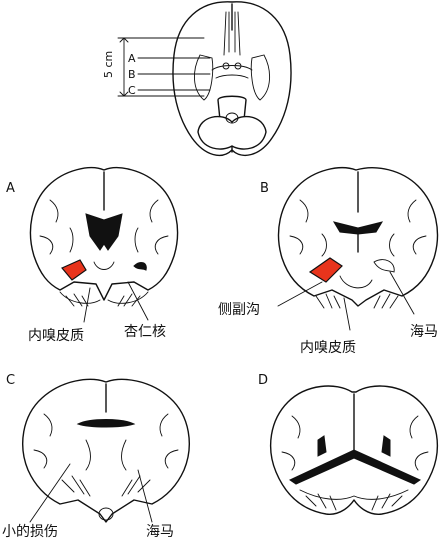 The image size is (442, 547). What do you see at coordinates (92, 255) in the screenshot?
I see `coronal-section-a: A 内嗅皮质 杏仁核` at bounding box center [92, 255].